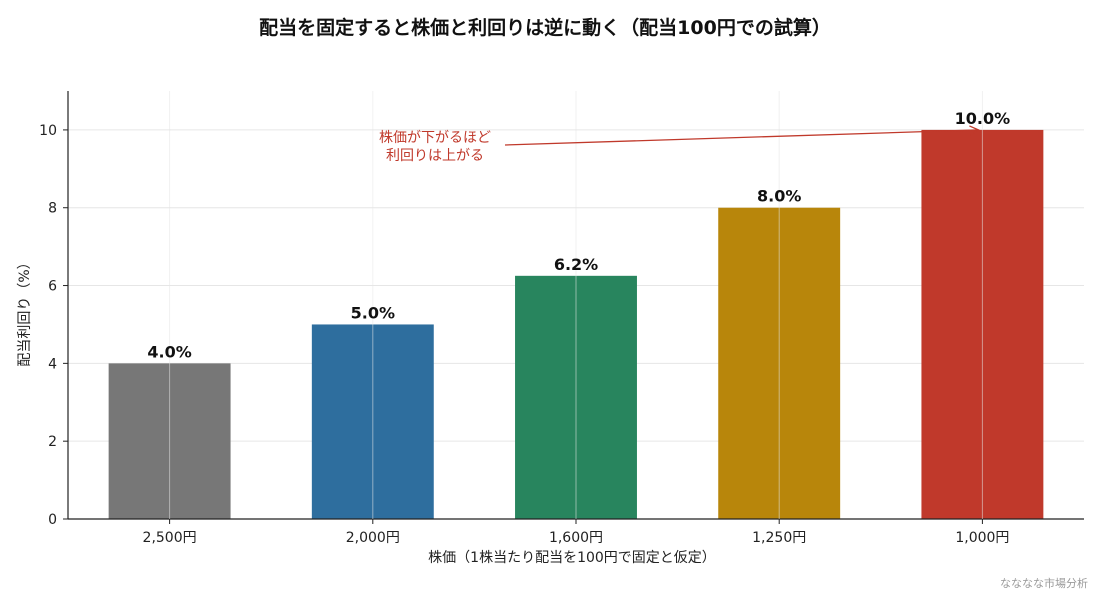 The height and width of the screenshot is (594, 1100). Describe the element at coordinates (572, 558) in the screenshot. I see `x-axis-title: 株価（1株当たり配当を100円で固定と仮定）` at that location.